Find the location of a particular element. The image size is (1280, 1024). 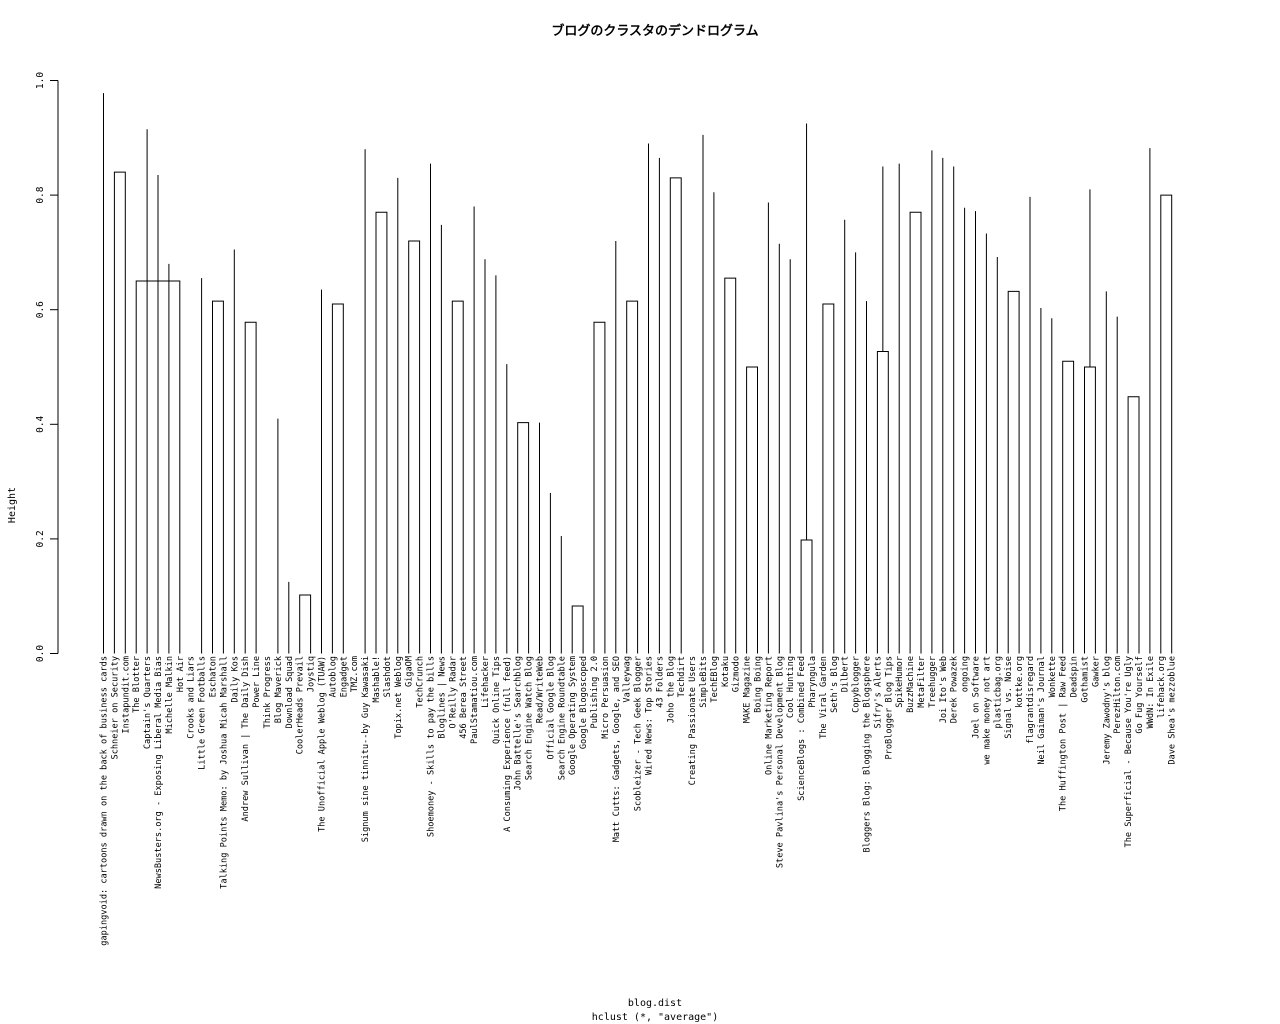

y-tick-label: 0.8 is located at coordinates (40, 194).